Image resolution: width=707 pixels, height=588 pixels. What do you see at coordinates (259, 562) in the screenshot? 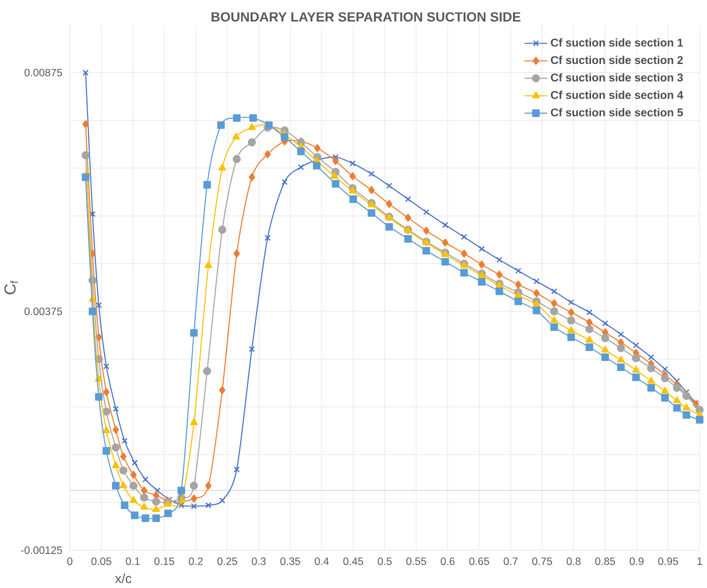
I see `x-tick-label: 0.3` at bounding box center [259, 562].